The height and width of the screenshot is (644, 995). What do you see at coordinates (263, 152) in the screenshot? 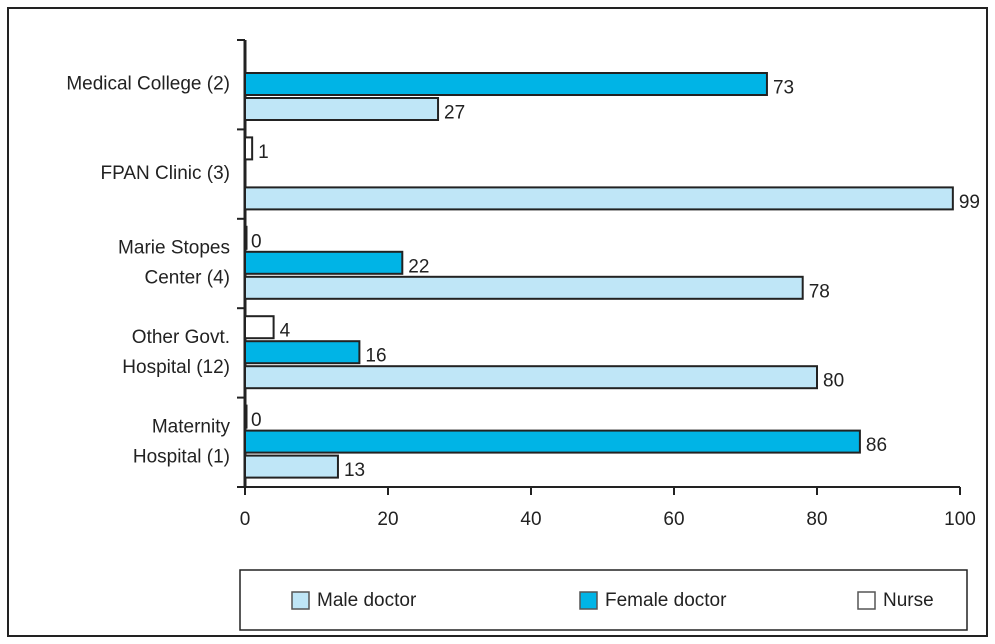
I see `value-label: 1` at bounding box center [263, 152].